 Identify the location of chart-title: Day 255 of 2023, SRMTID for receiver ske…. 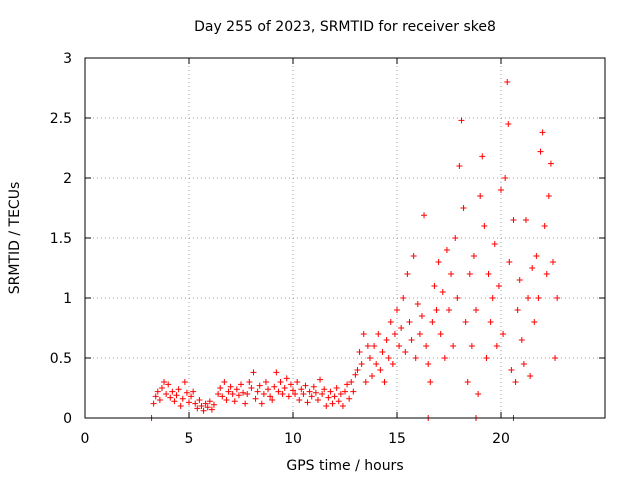
(345, 27).